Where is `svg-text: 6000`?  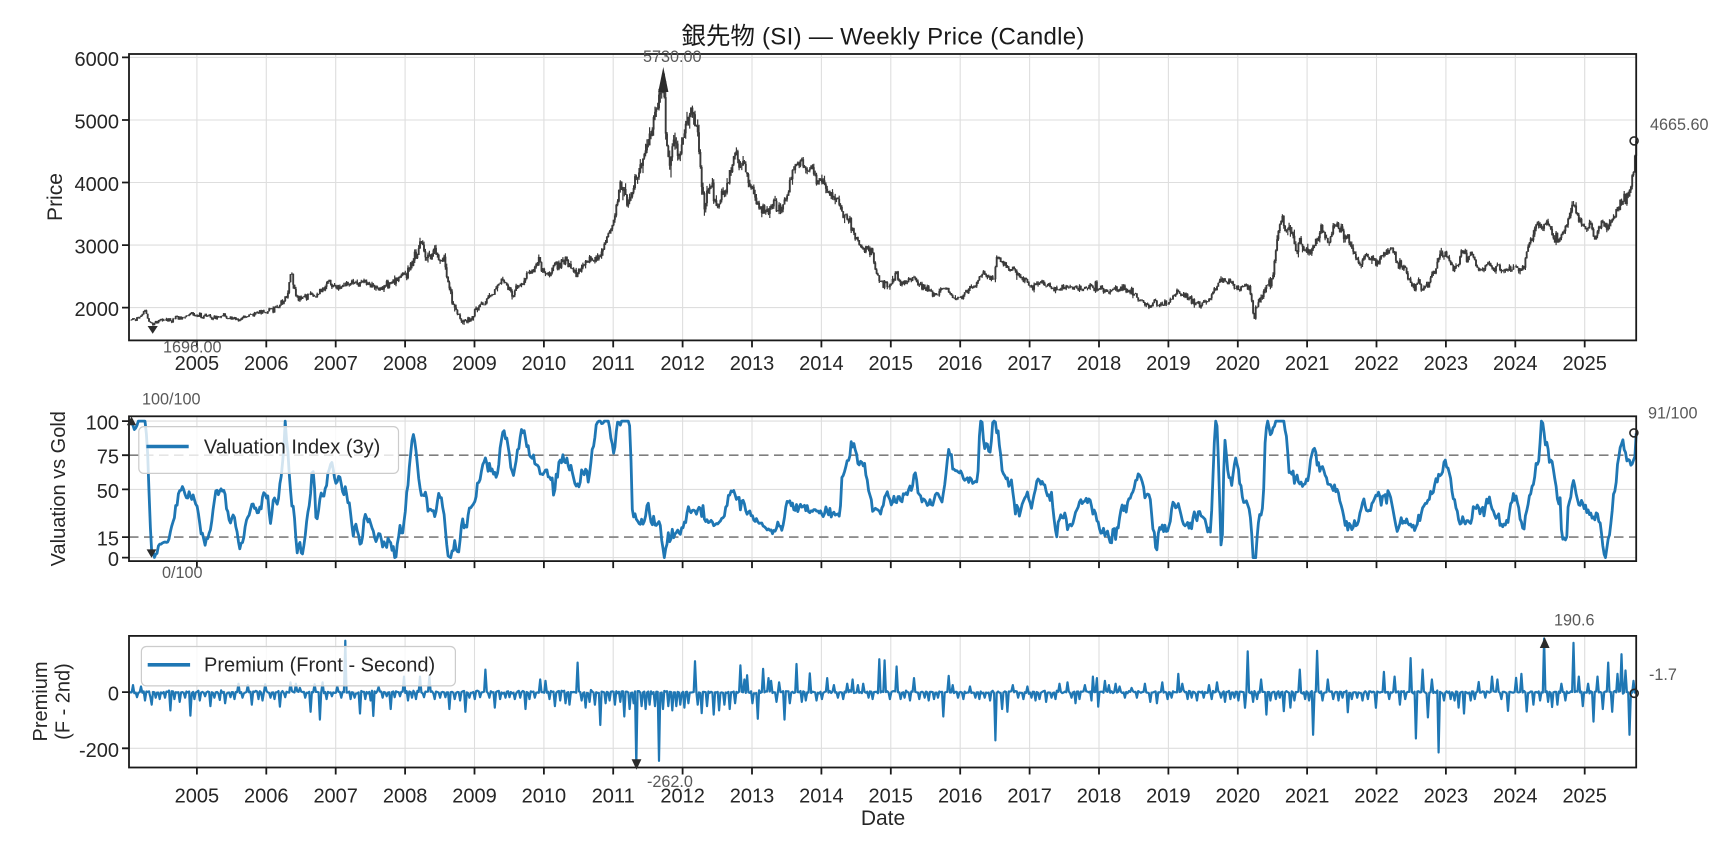 svg-text: 6000 is located at coordinates (97, 60).